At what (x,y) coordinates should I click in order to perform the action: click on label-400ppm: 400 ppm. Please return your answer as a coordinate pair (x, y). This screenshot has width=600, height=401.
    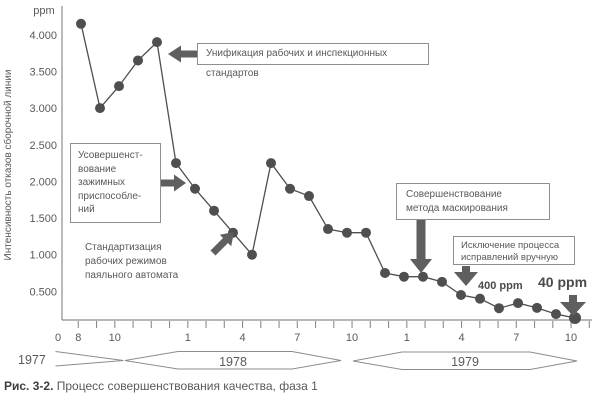
    Looking at the image, I should click on (500, 286).